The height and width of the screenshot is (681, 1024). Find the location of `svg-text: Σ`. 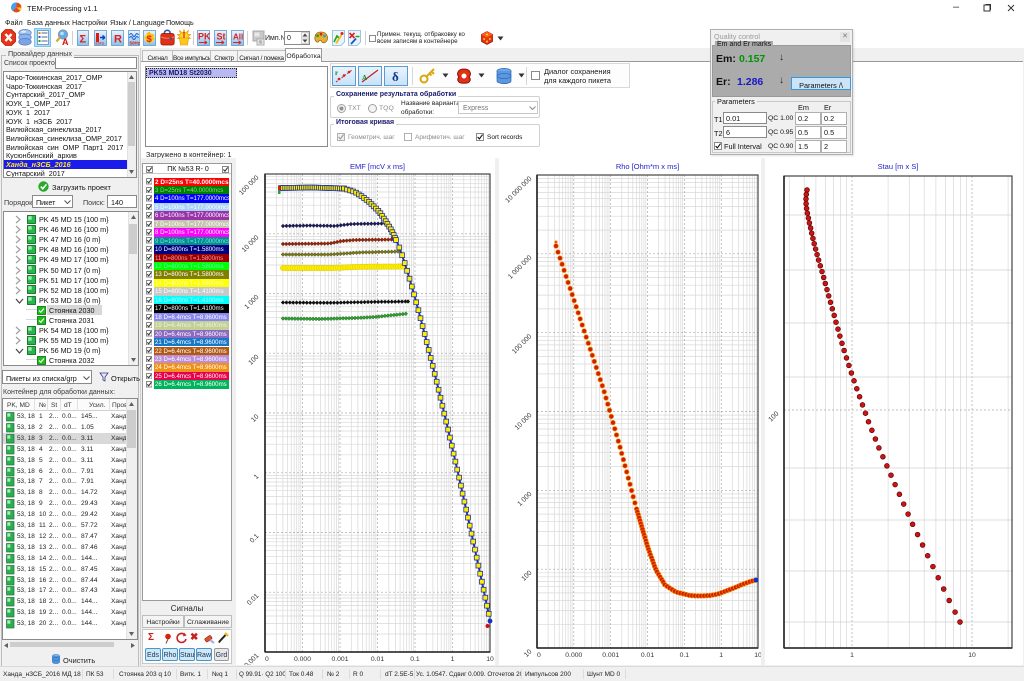

svg-text: Σ is located at coordinates (83, 40).